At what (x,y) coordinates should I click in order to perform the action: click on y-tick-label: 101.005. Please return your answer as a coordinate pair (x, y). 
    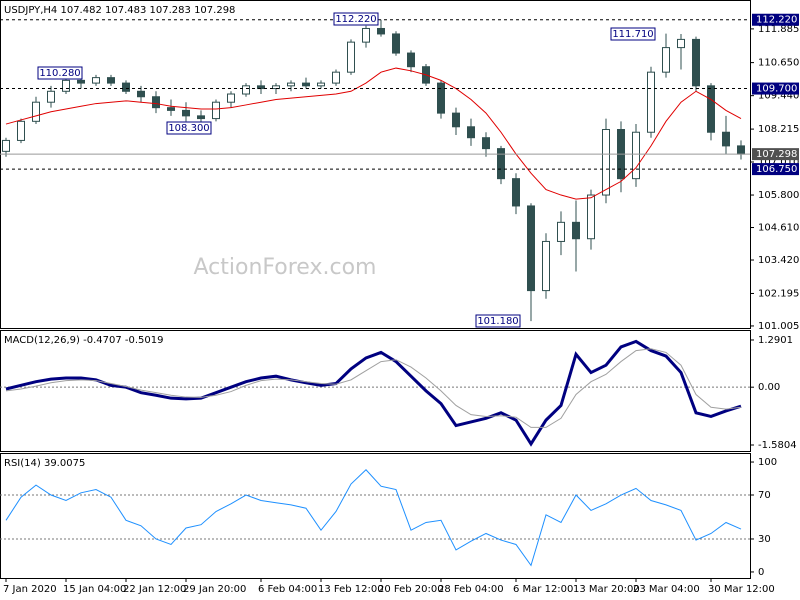
    Looking at the image, I should click on (778, 326).